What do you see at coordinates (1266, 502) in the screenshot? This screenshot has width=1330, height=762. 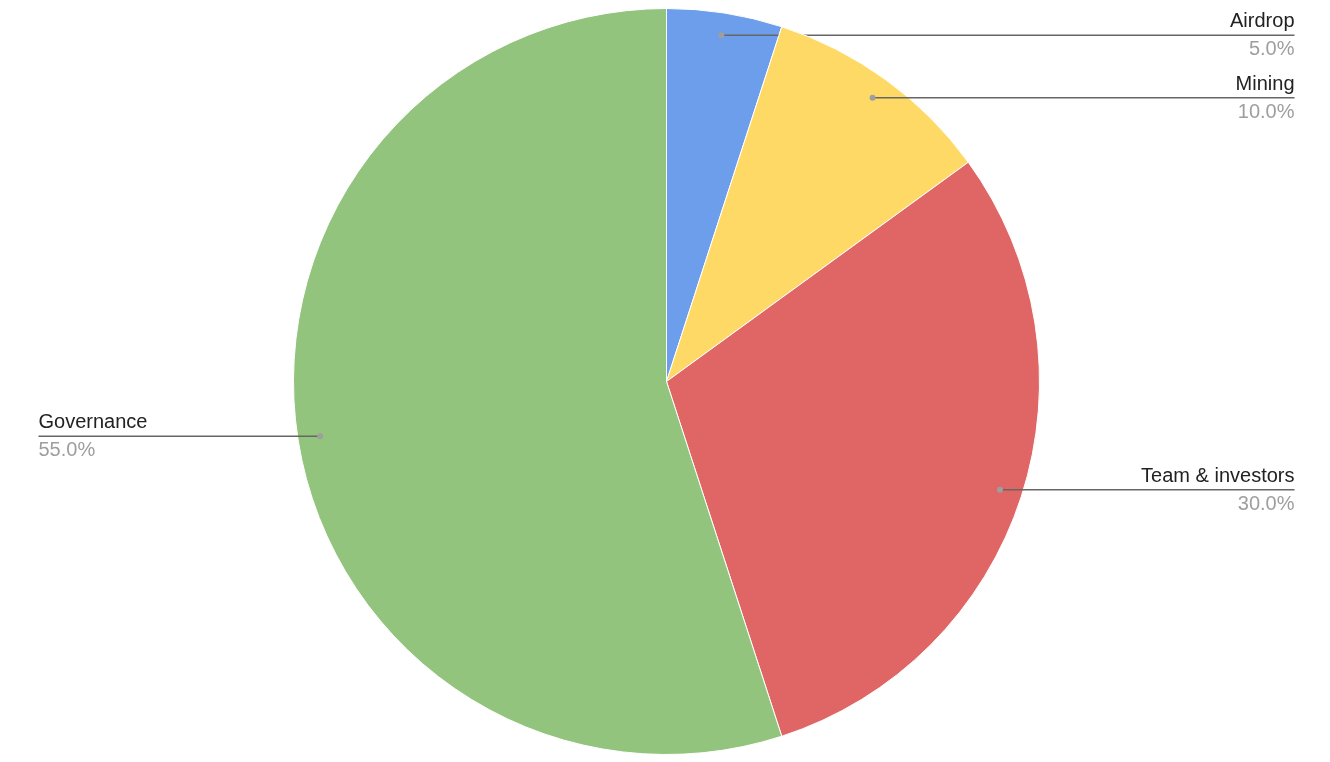 I see `data-label: 30.0%` at bounding box center [1266, 502].